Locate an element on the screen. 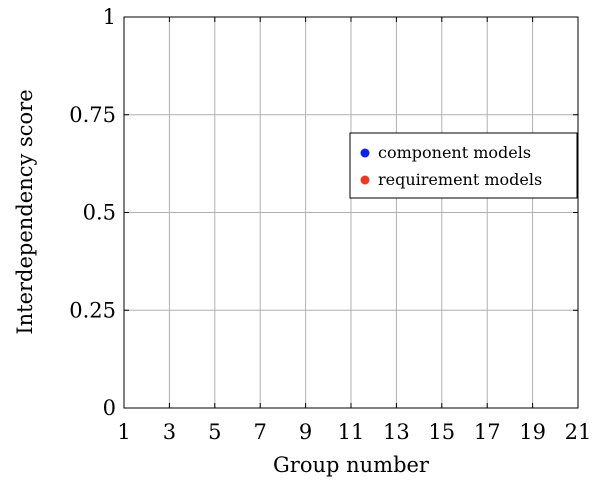 The height and width of the screenshot is (480, 601). x-tick-label: 21 is located at coordinates (578, 432).